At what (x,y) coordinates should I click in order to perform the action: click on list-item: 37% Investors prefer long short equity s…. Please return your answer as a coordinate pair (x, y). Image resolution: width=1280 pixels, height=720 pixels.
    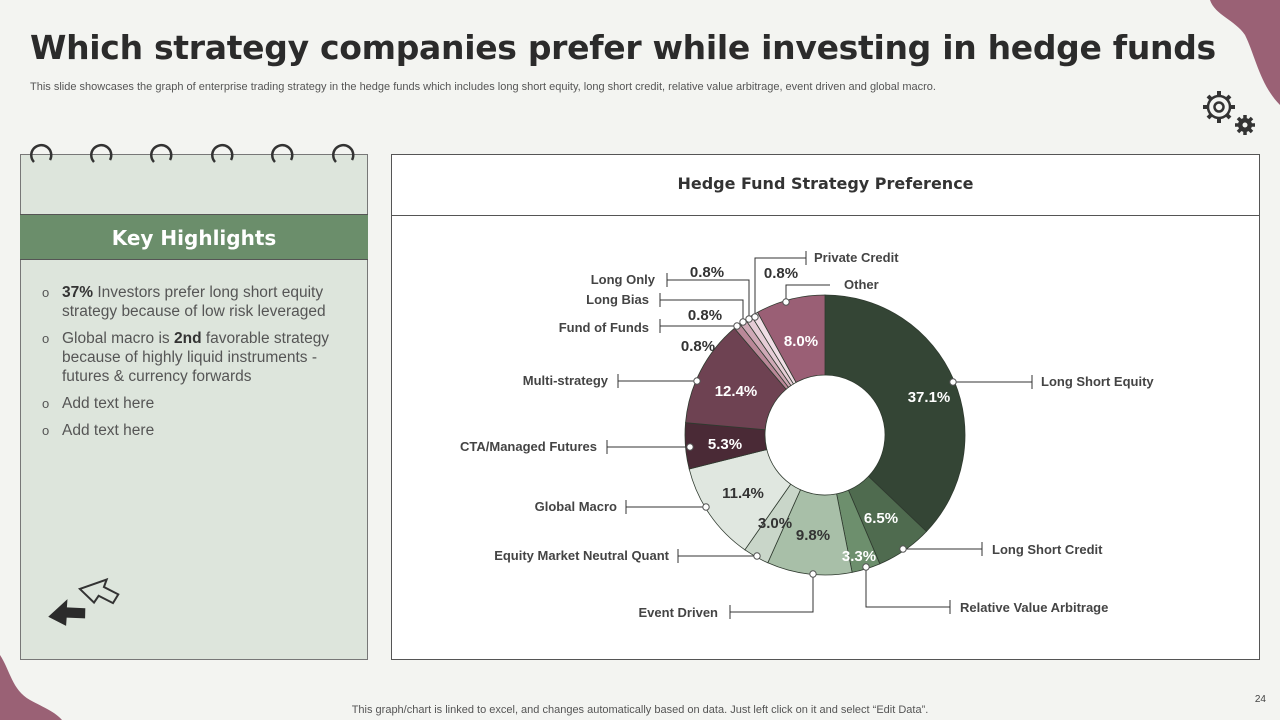
    Looking at the image, I should click on (192, 302).